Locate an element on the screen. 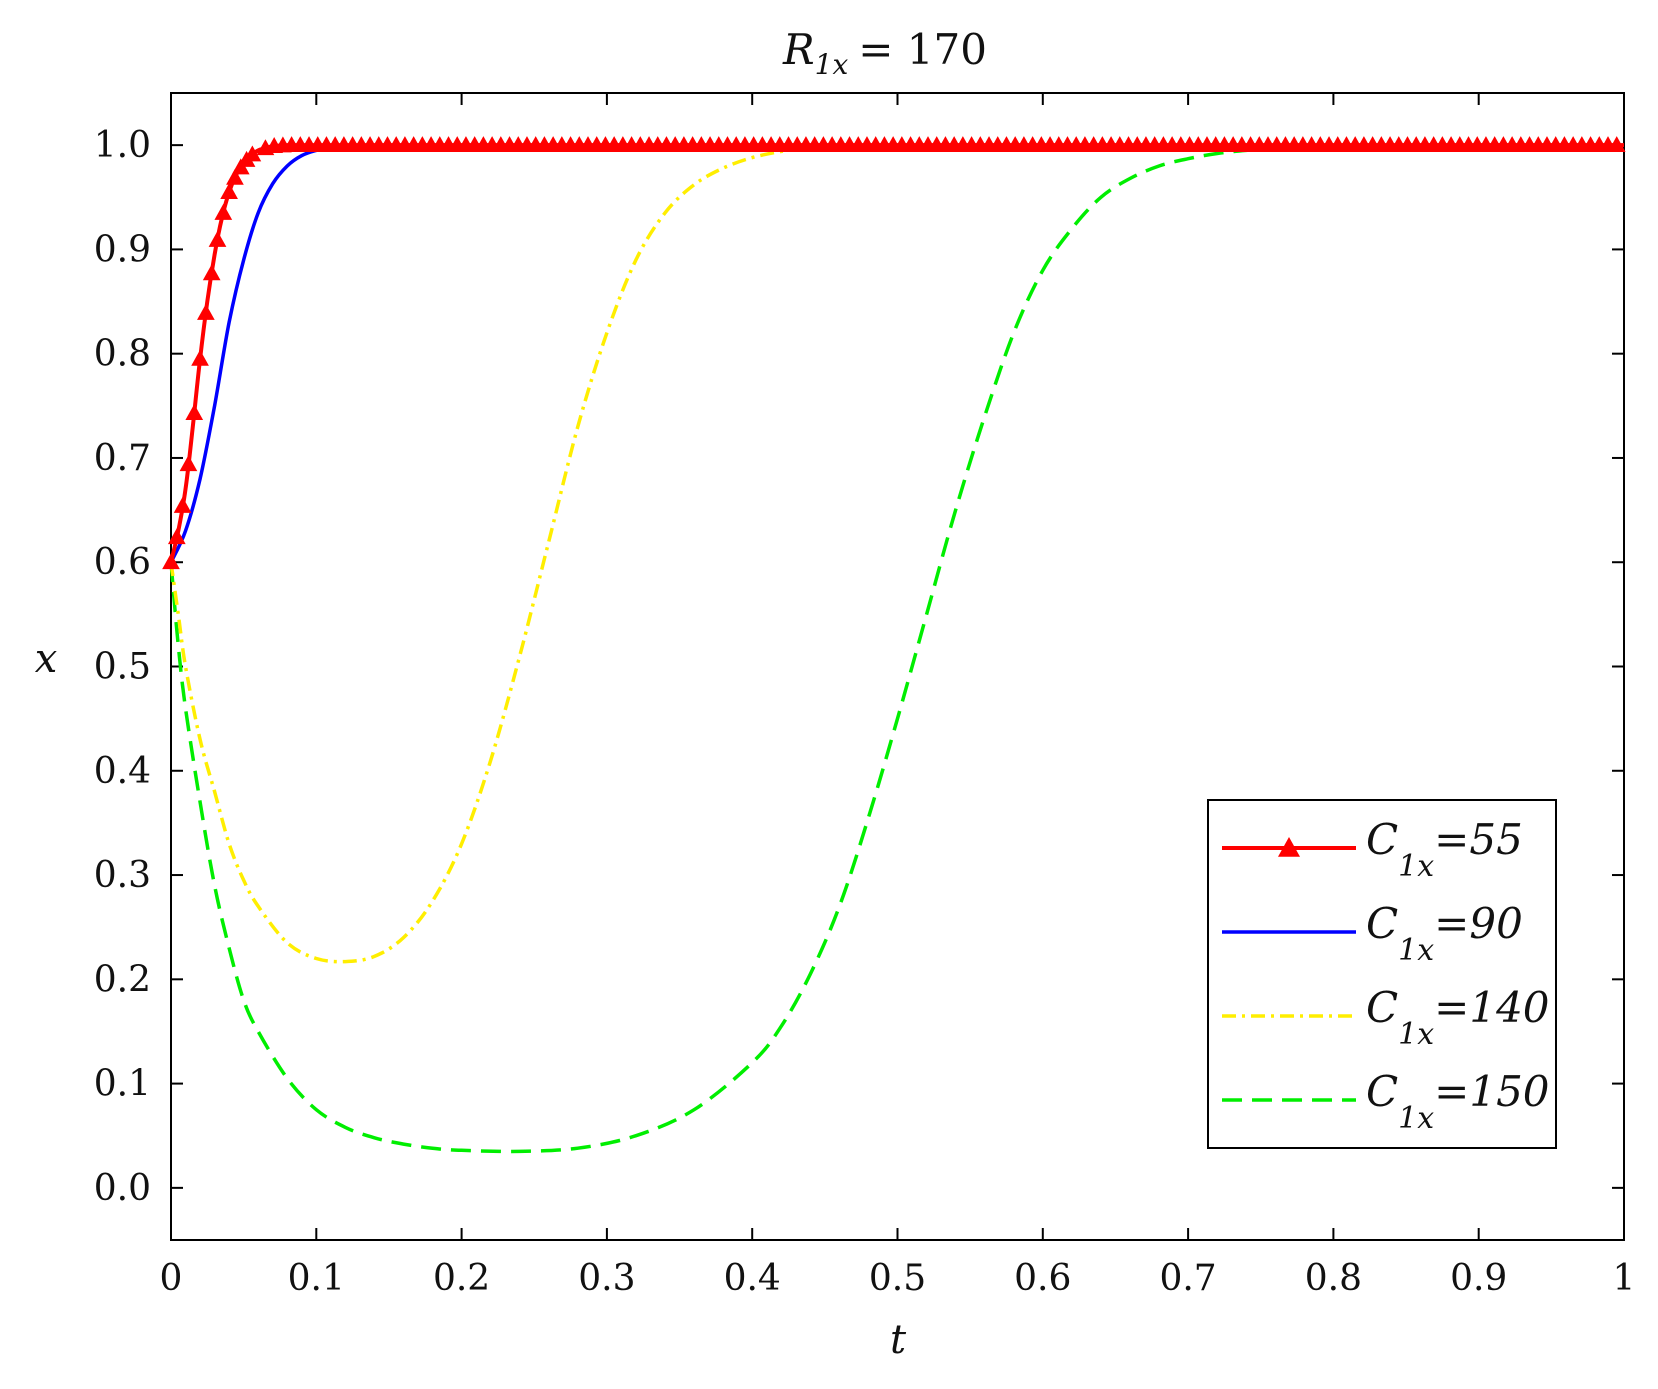  y-tick-label: 0.8 is located at coordinates (122, 354).